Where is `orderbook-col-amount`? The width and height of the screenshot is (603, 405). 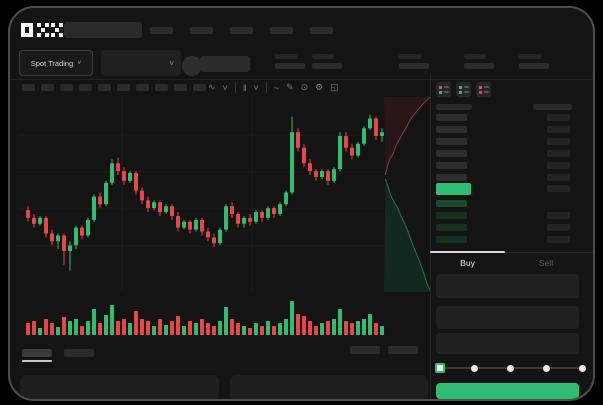
orderbook-col-amount is located at coordinates (552, 107).